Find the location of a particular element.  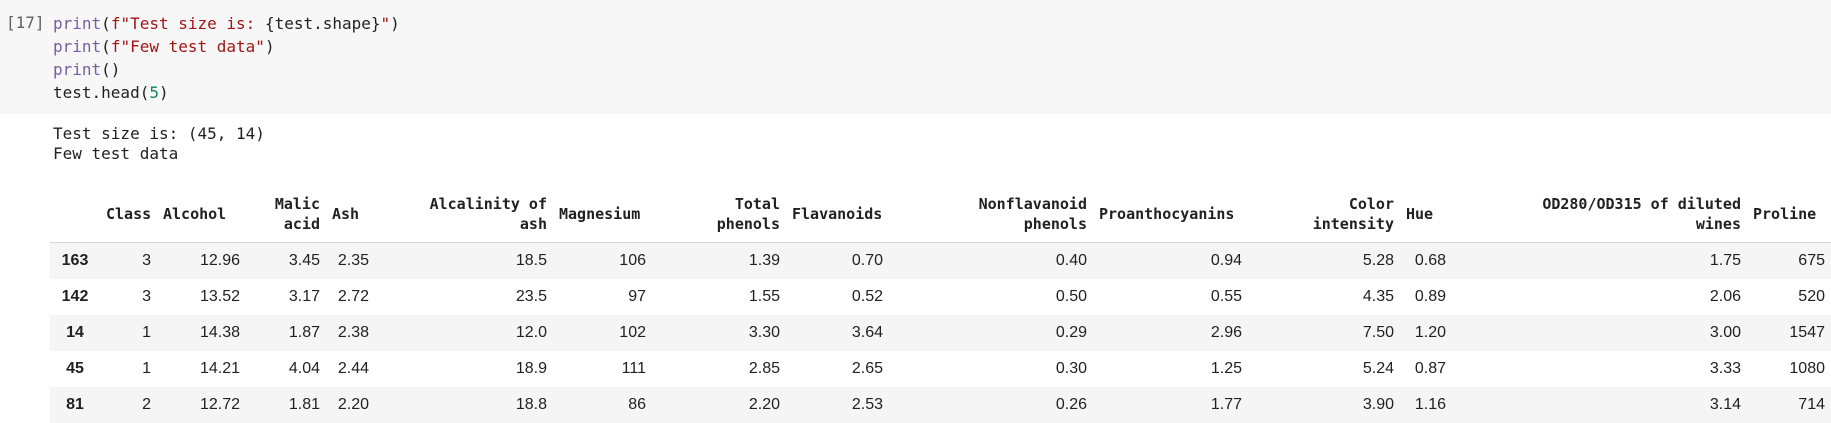

code-token: () is located at coordinates (111, 69).